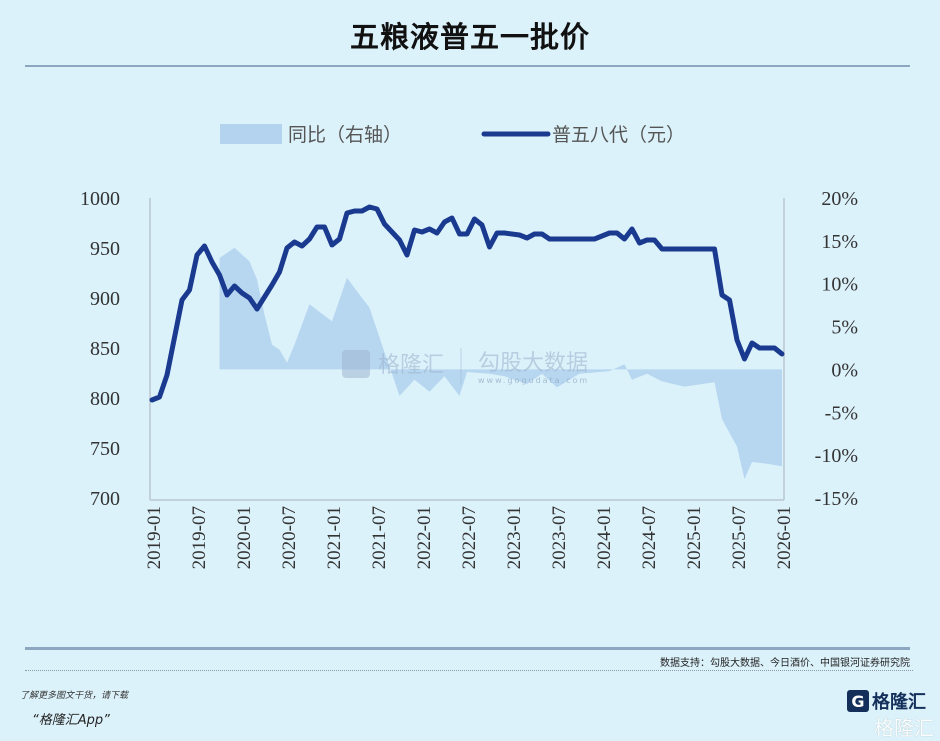  Describe the element at coordinates (469, 670) in the screenshot. I see `dotted-divider` at that location.